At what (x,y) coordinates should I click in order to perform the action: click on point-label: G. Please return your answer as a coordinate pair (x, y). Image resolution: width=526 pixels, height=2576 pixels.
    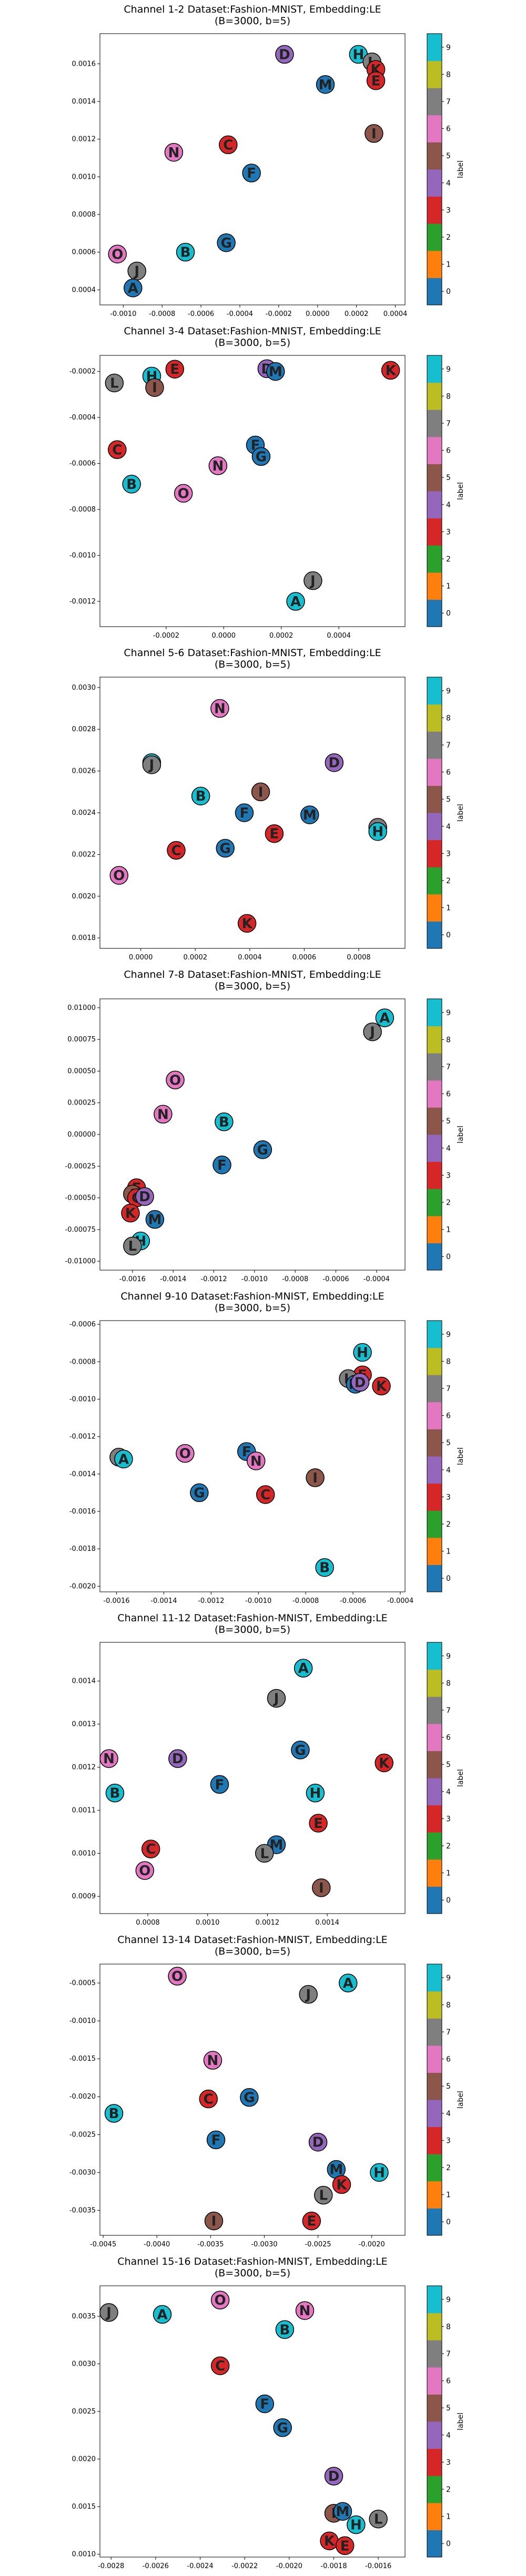
    Looking at the image, I should click on (225, 243).